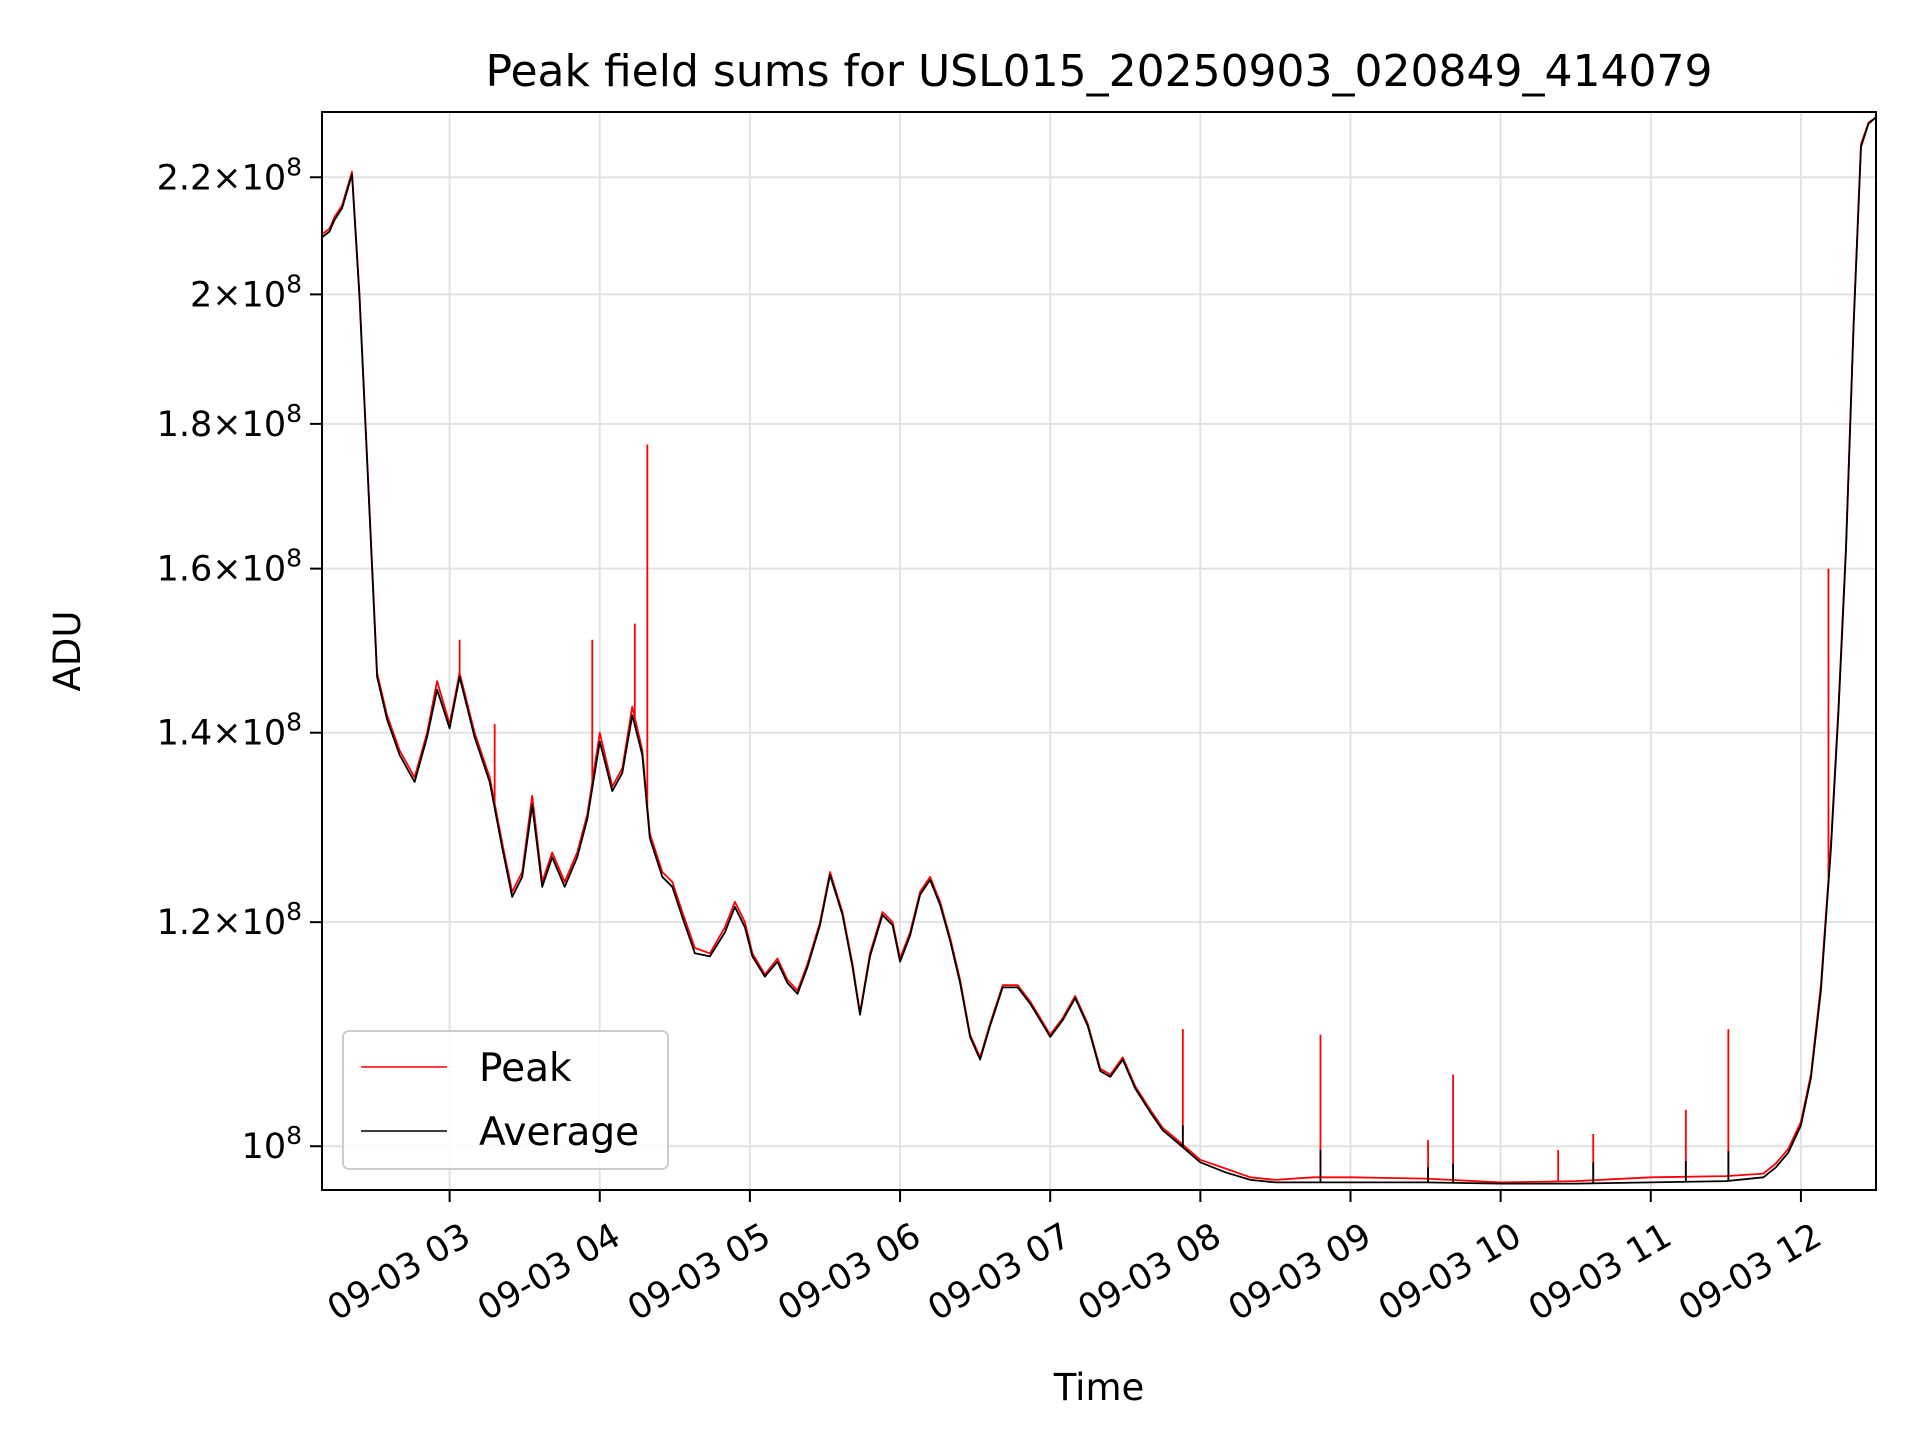  What do you see at coordinates (272, 1144) in the screenshot?
I see `y-tick-label: 108` at bounding box center [272, 1144].